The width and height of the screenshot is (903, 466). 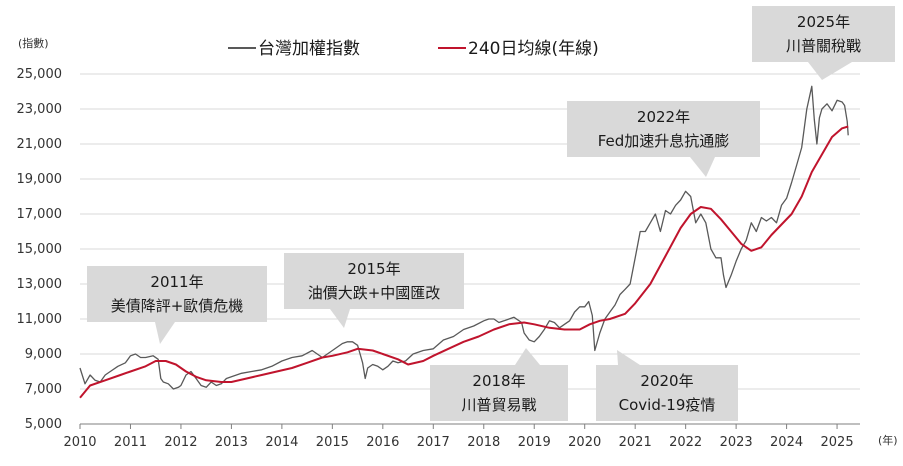 I want to click on y-tick-label: 17,000, so click(x=40, y=214).